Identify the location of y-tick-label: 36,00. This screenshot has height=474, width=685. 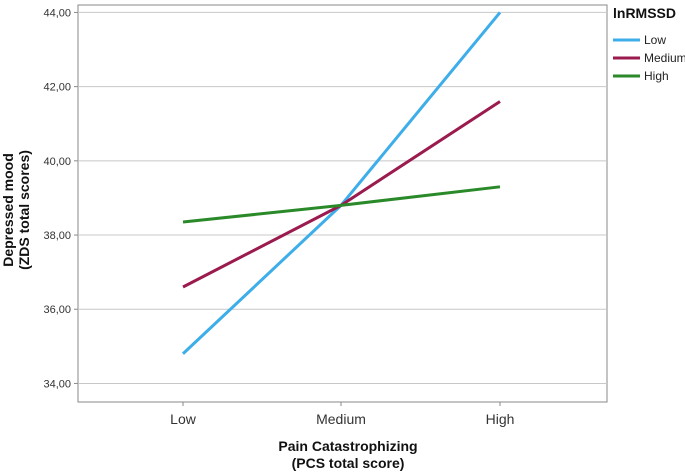
(57, 310).